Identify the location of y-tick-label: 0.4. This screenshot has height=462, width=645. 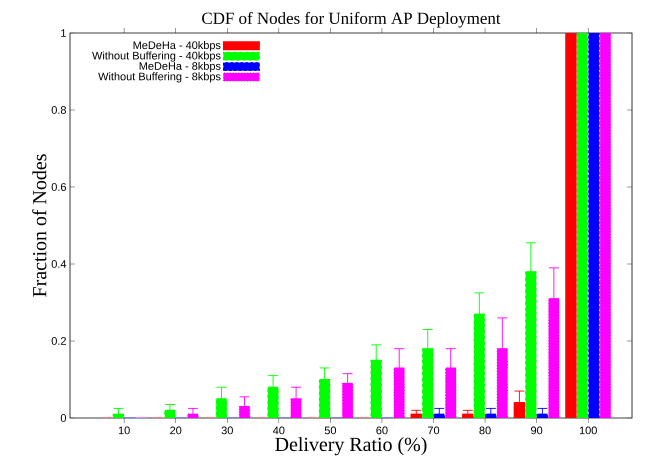
(59, 264).